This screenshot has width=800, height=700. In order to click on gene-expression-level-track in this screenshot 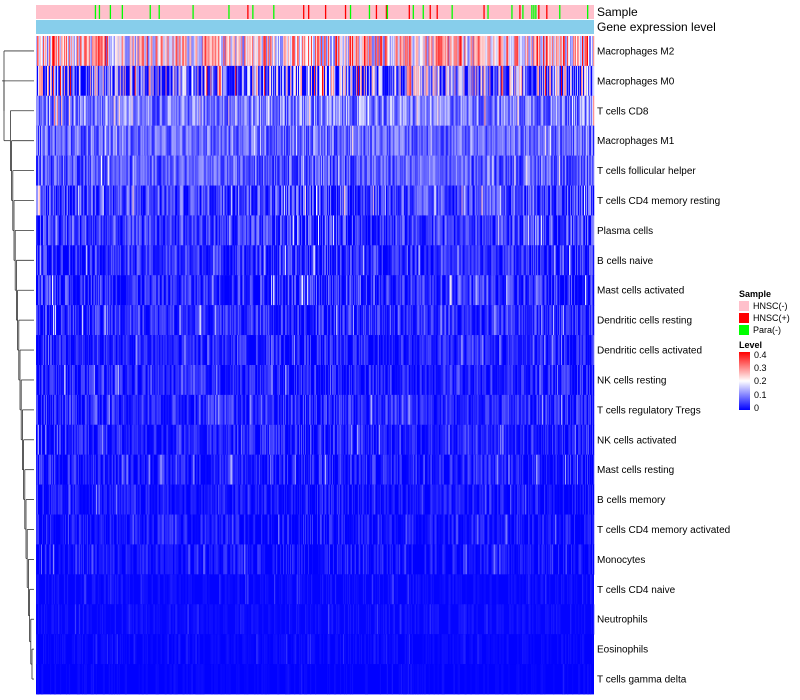, I will do `click(315, 27)`.